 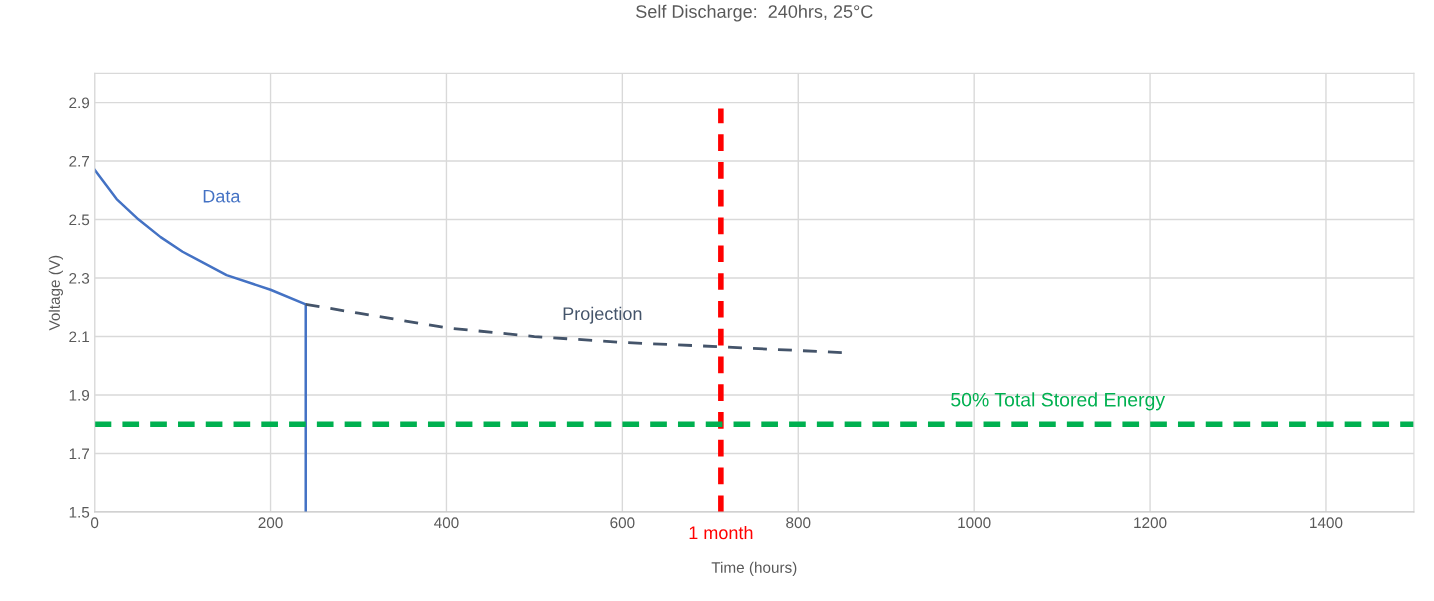 What do you see at coordinates (79, 454) in the screenshot?
I see `y-tick-label: 1.7` at bounding box center [79, 454].